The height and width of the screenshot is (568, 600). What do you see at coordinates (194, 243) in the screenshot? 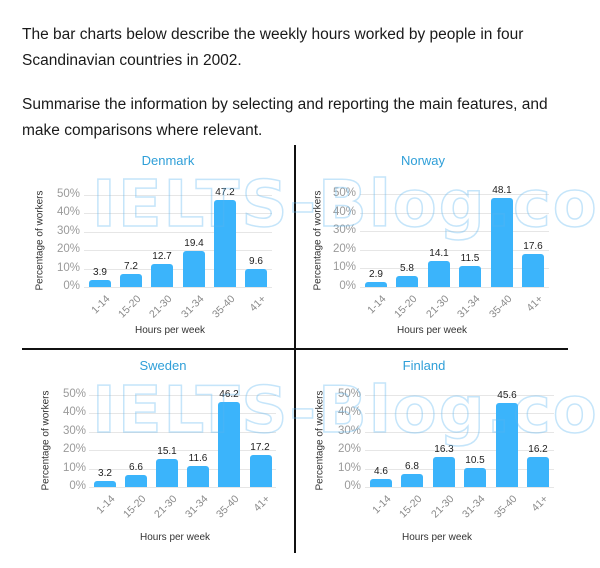
I see `bar-value-label: 19.4` at bounding box center [194, 243].